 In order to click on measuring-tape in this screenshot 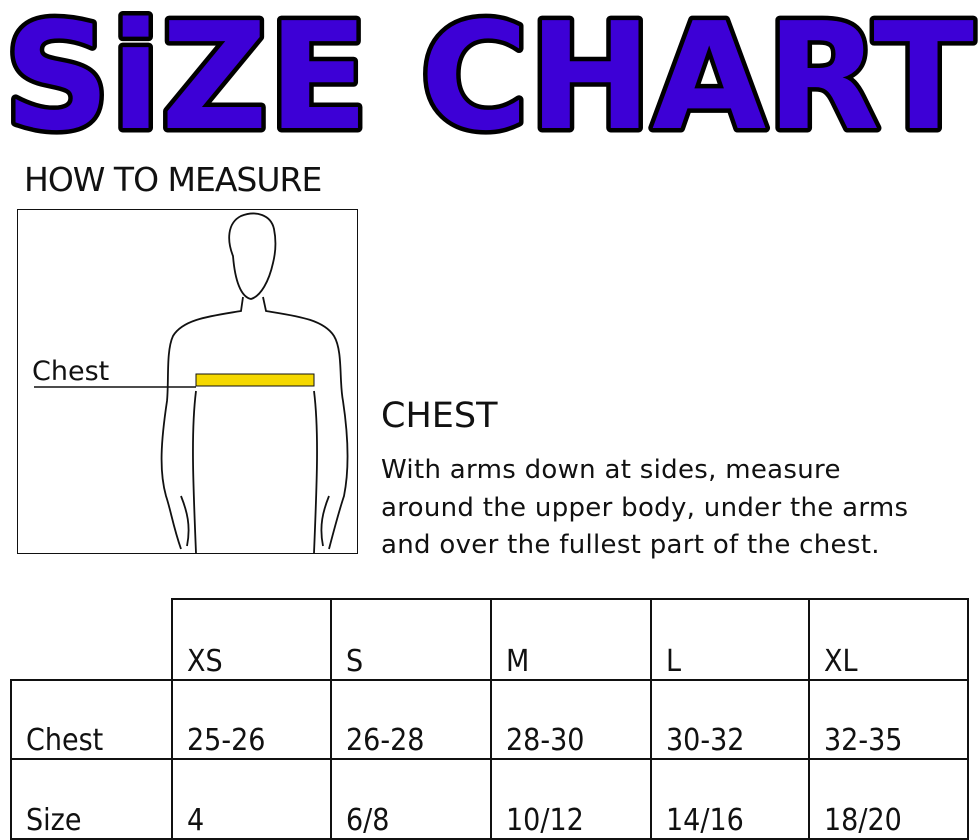, I will do `click(255, 380)`.